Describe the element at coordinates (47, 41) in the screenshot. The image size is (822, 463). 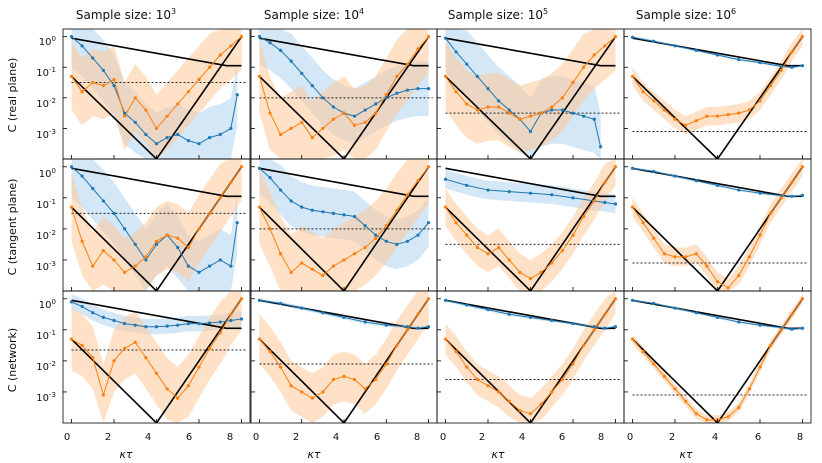
I see `y-tick-label: 10⁰` at that location.